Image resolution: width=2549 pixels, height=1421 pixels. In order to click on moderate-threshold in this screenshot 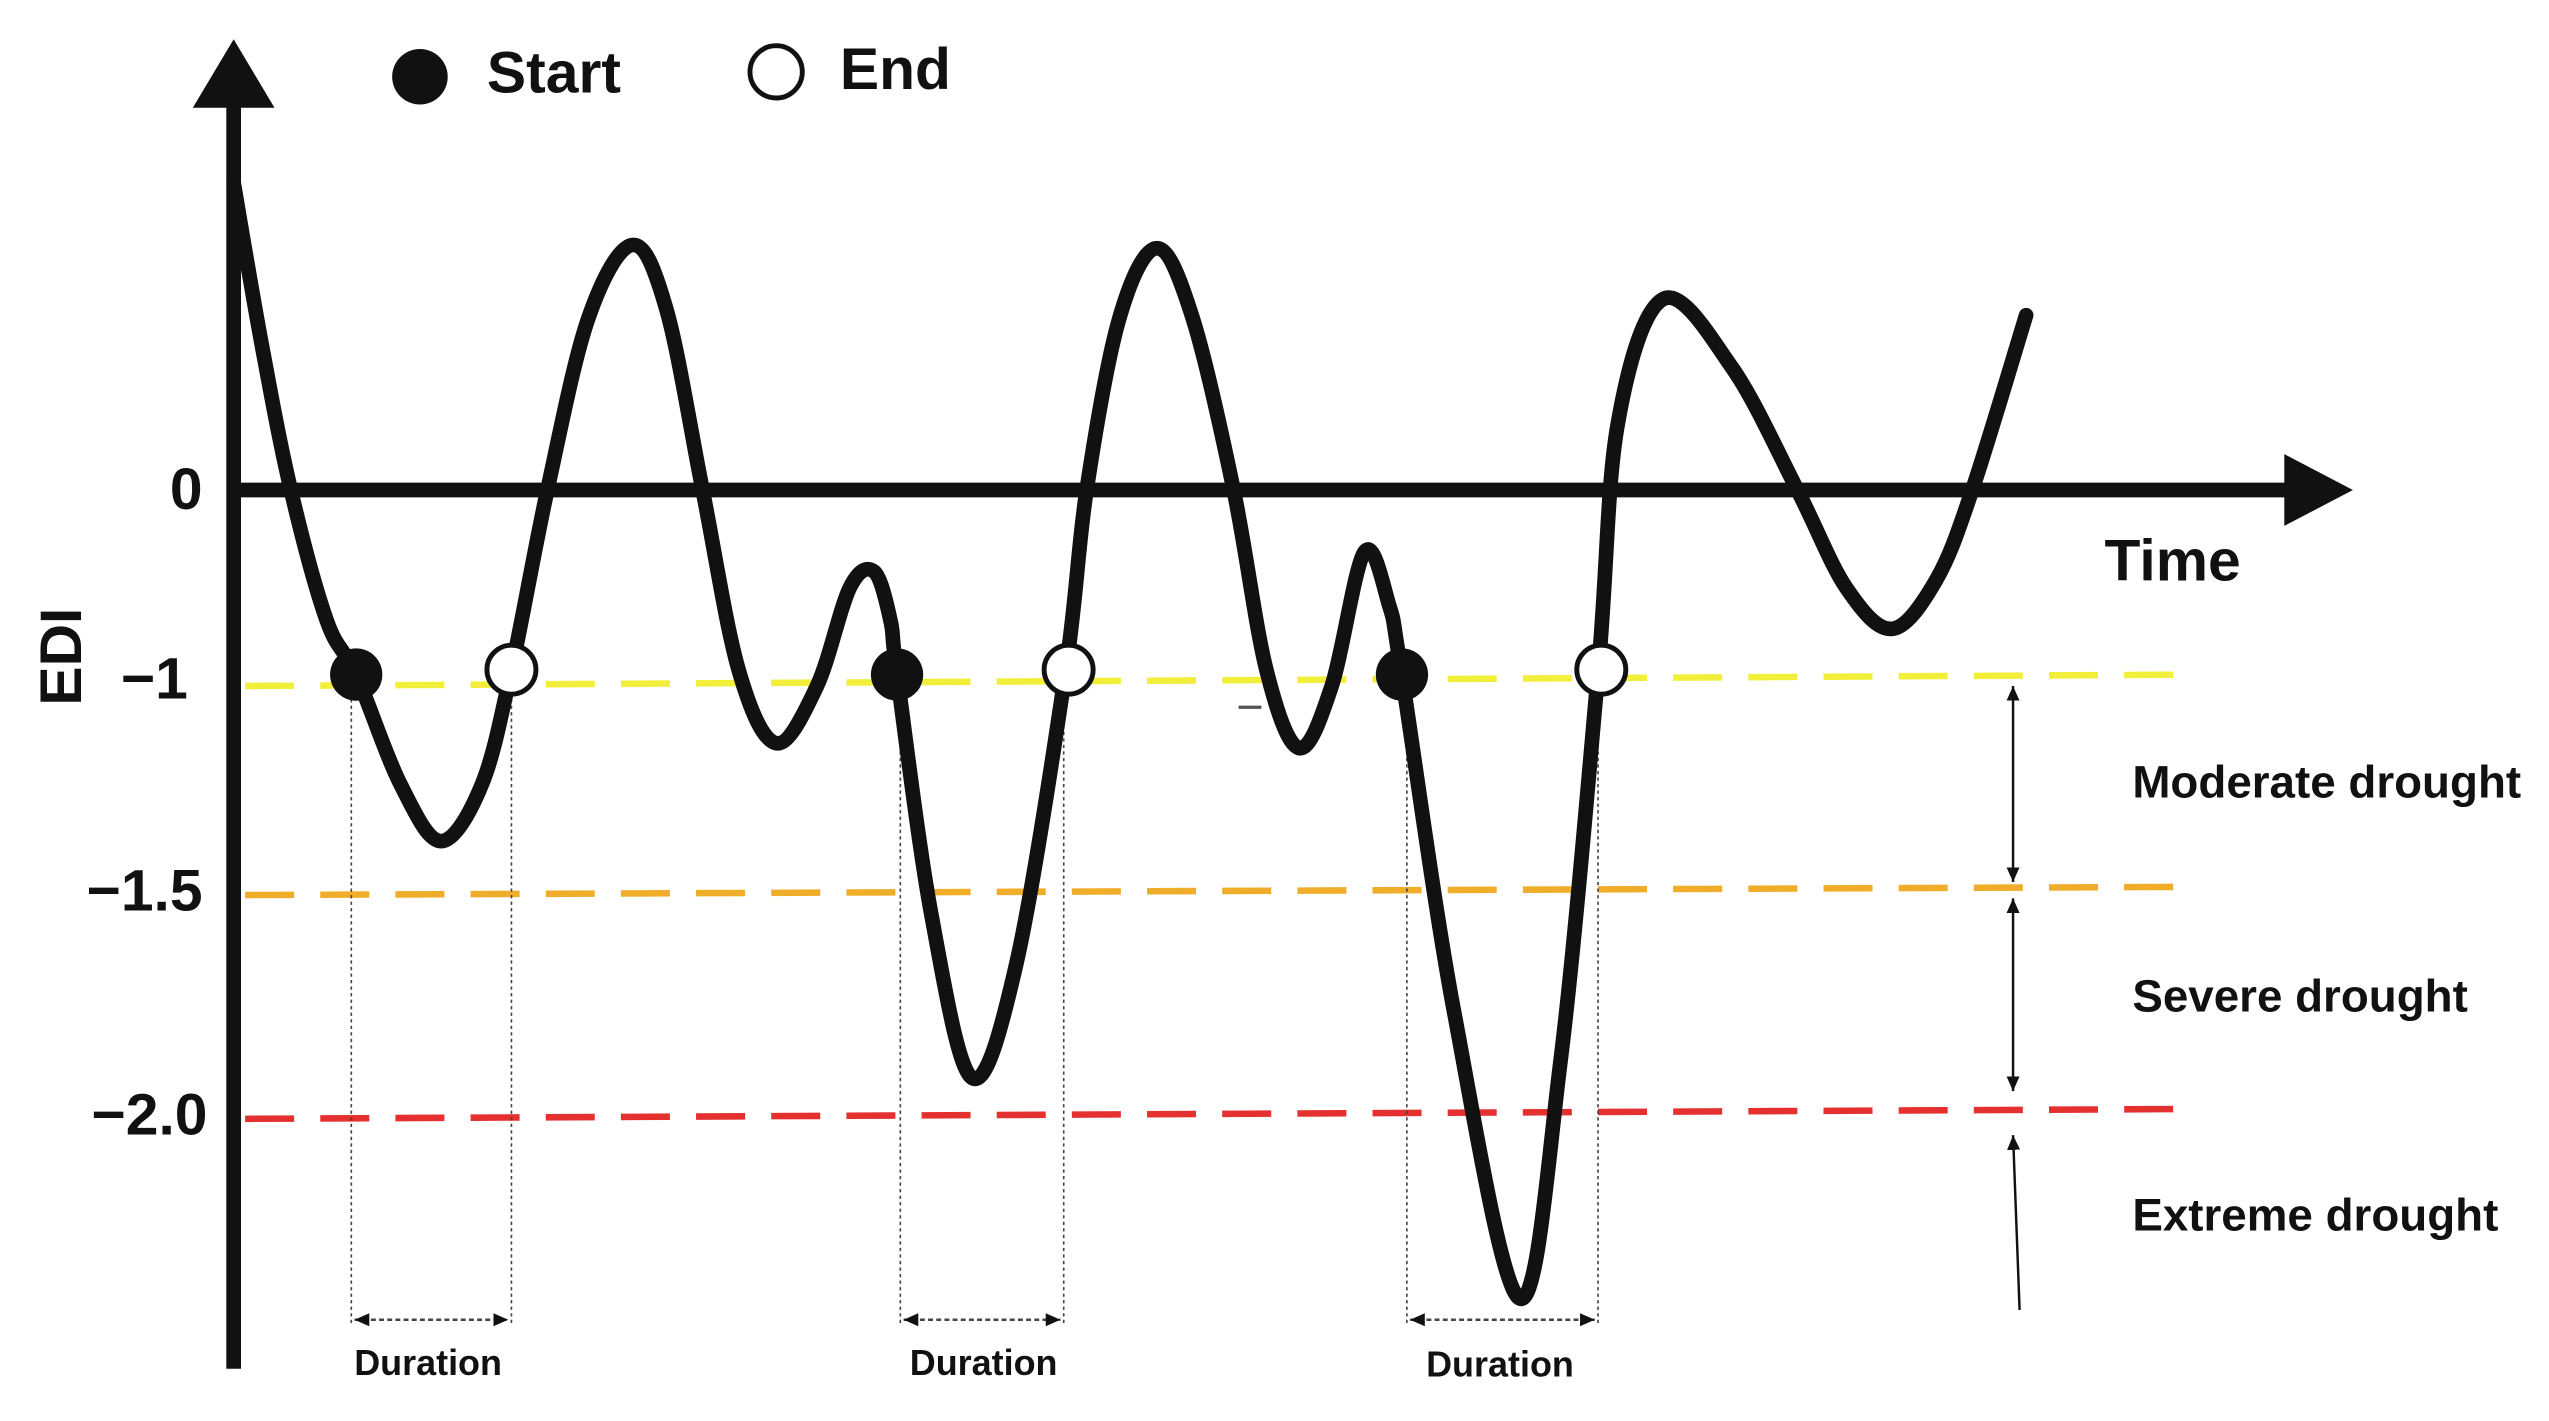, I will do `click(1221, 680)`.